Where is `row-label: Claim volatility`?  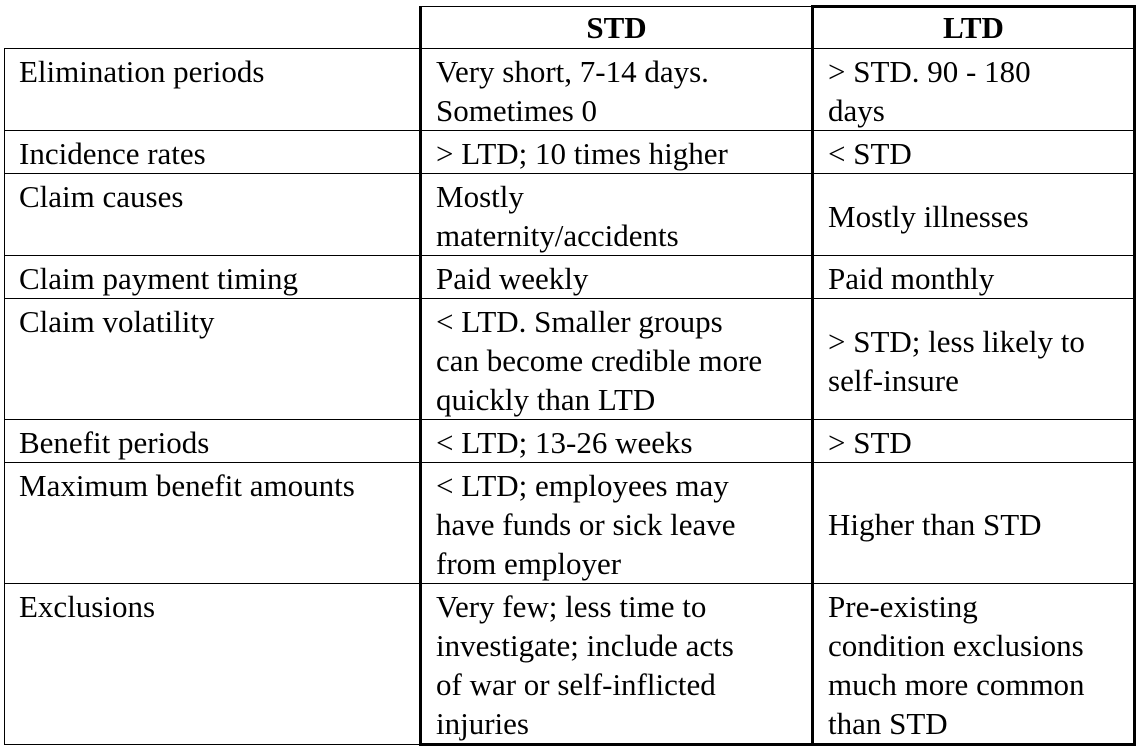 row-label: Claim volatility is located at coordinates (212, 359).